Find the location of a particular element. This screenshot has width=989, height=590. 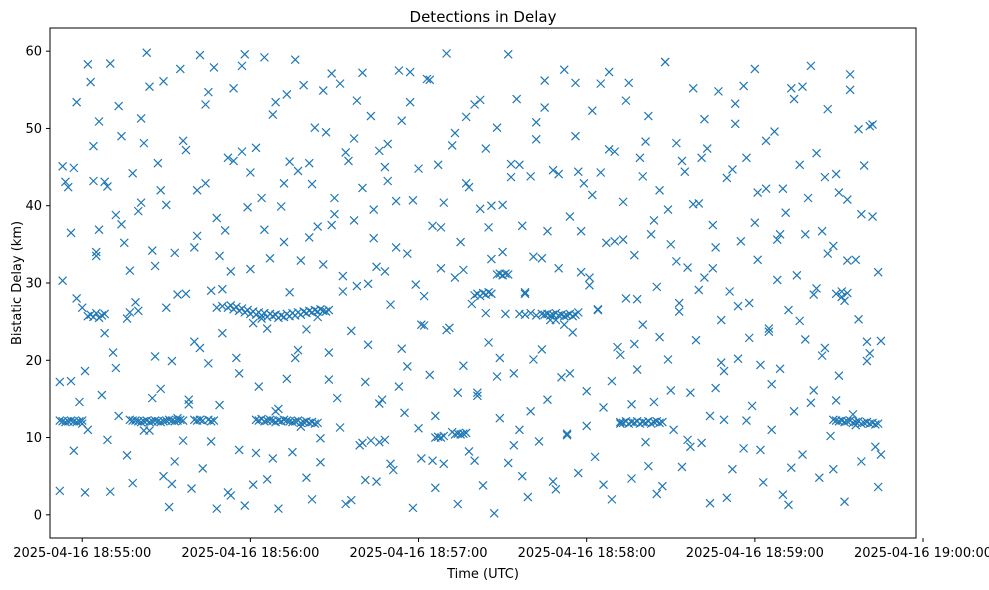

y-axis-ticks: 0 10 20 30 40 50 60 is located at coordinates (37, 284).